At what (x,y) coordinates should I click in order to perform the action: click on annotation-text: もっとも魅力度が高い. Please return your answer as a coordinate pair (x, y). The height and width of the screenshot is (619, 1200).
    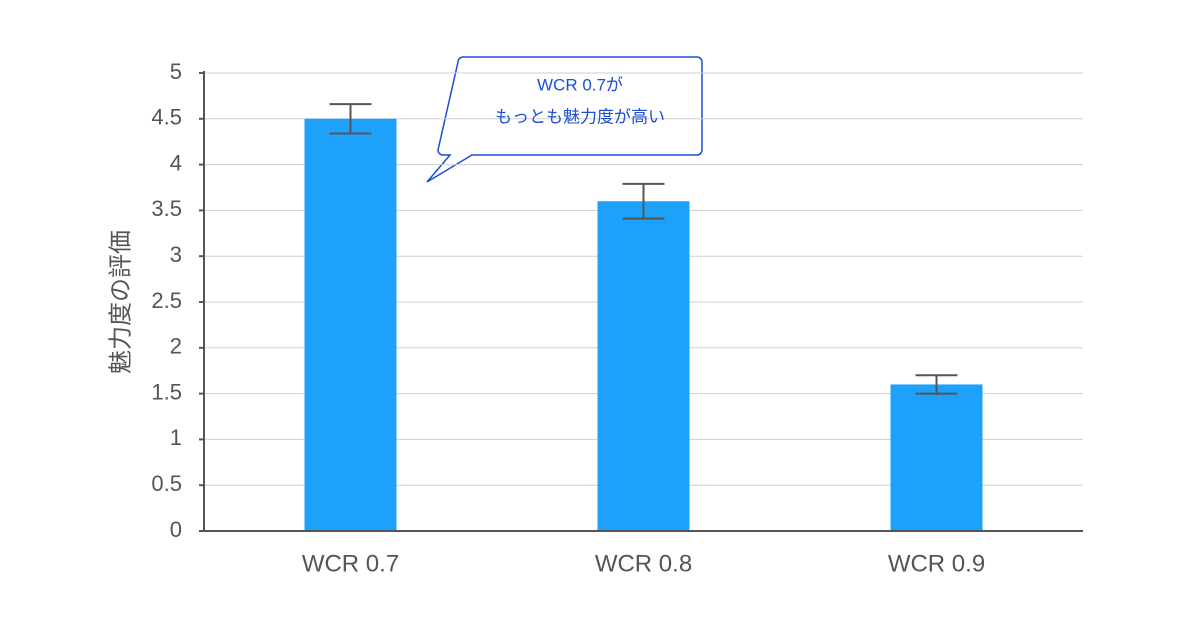
    Looking at the image, I should click on (580, 116).